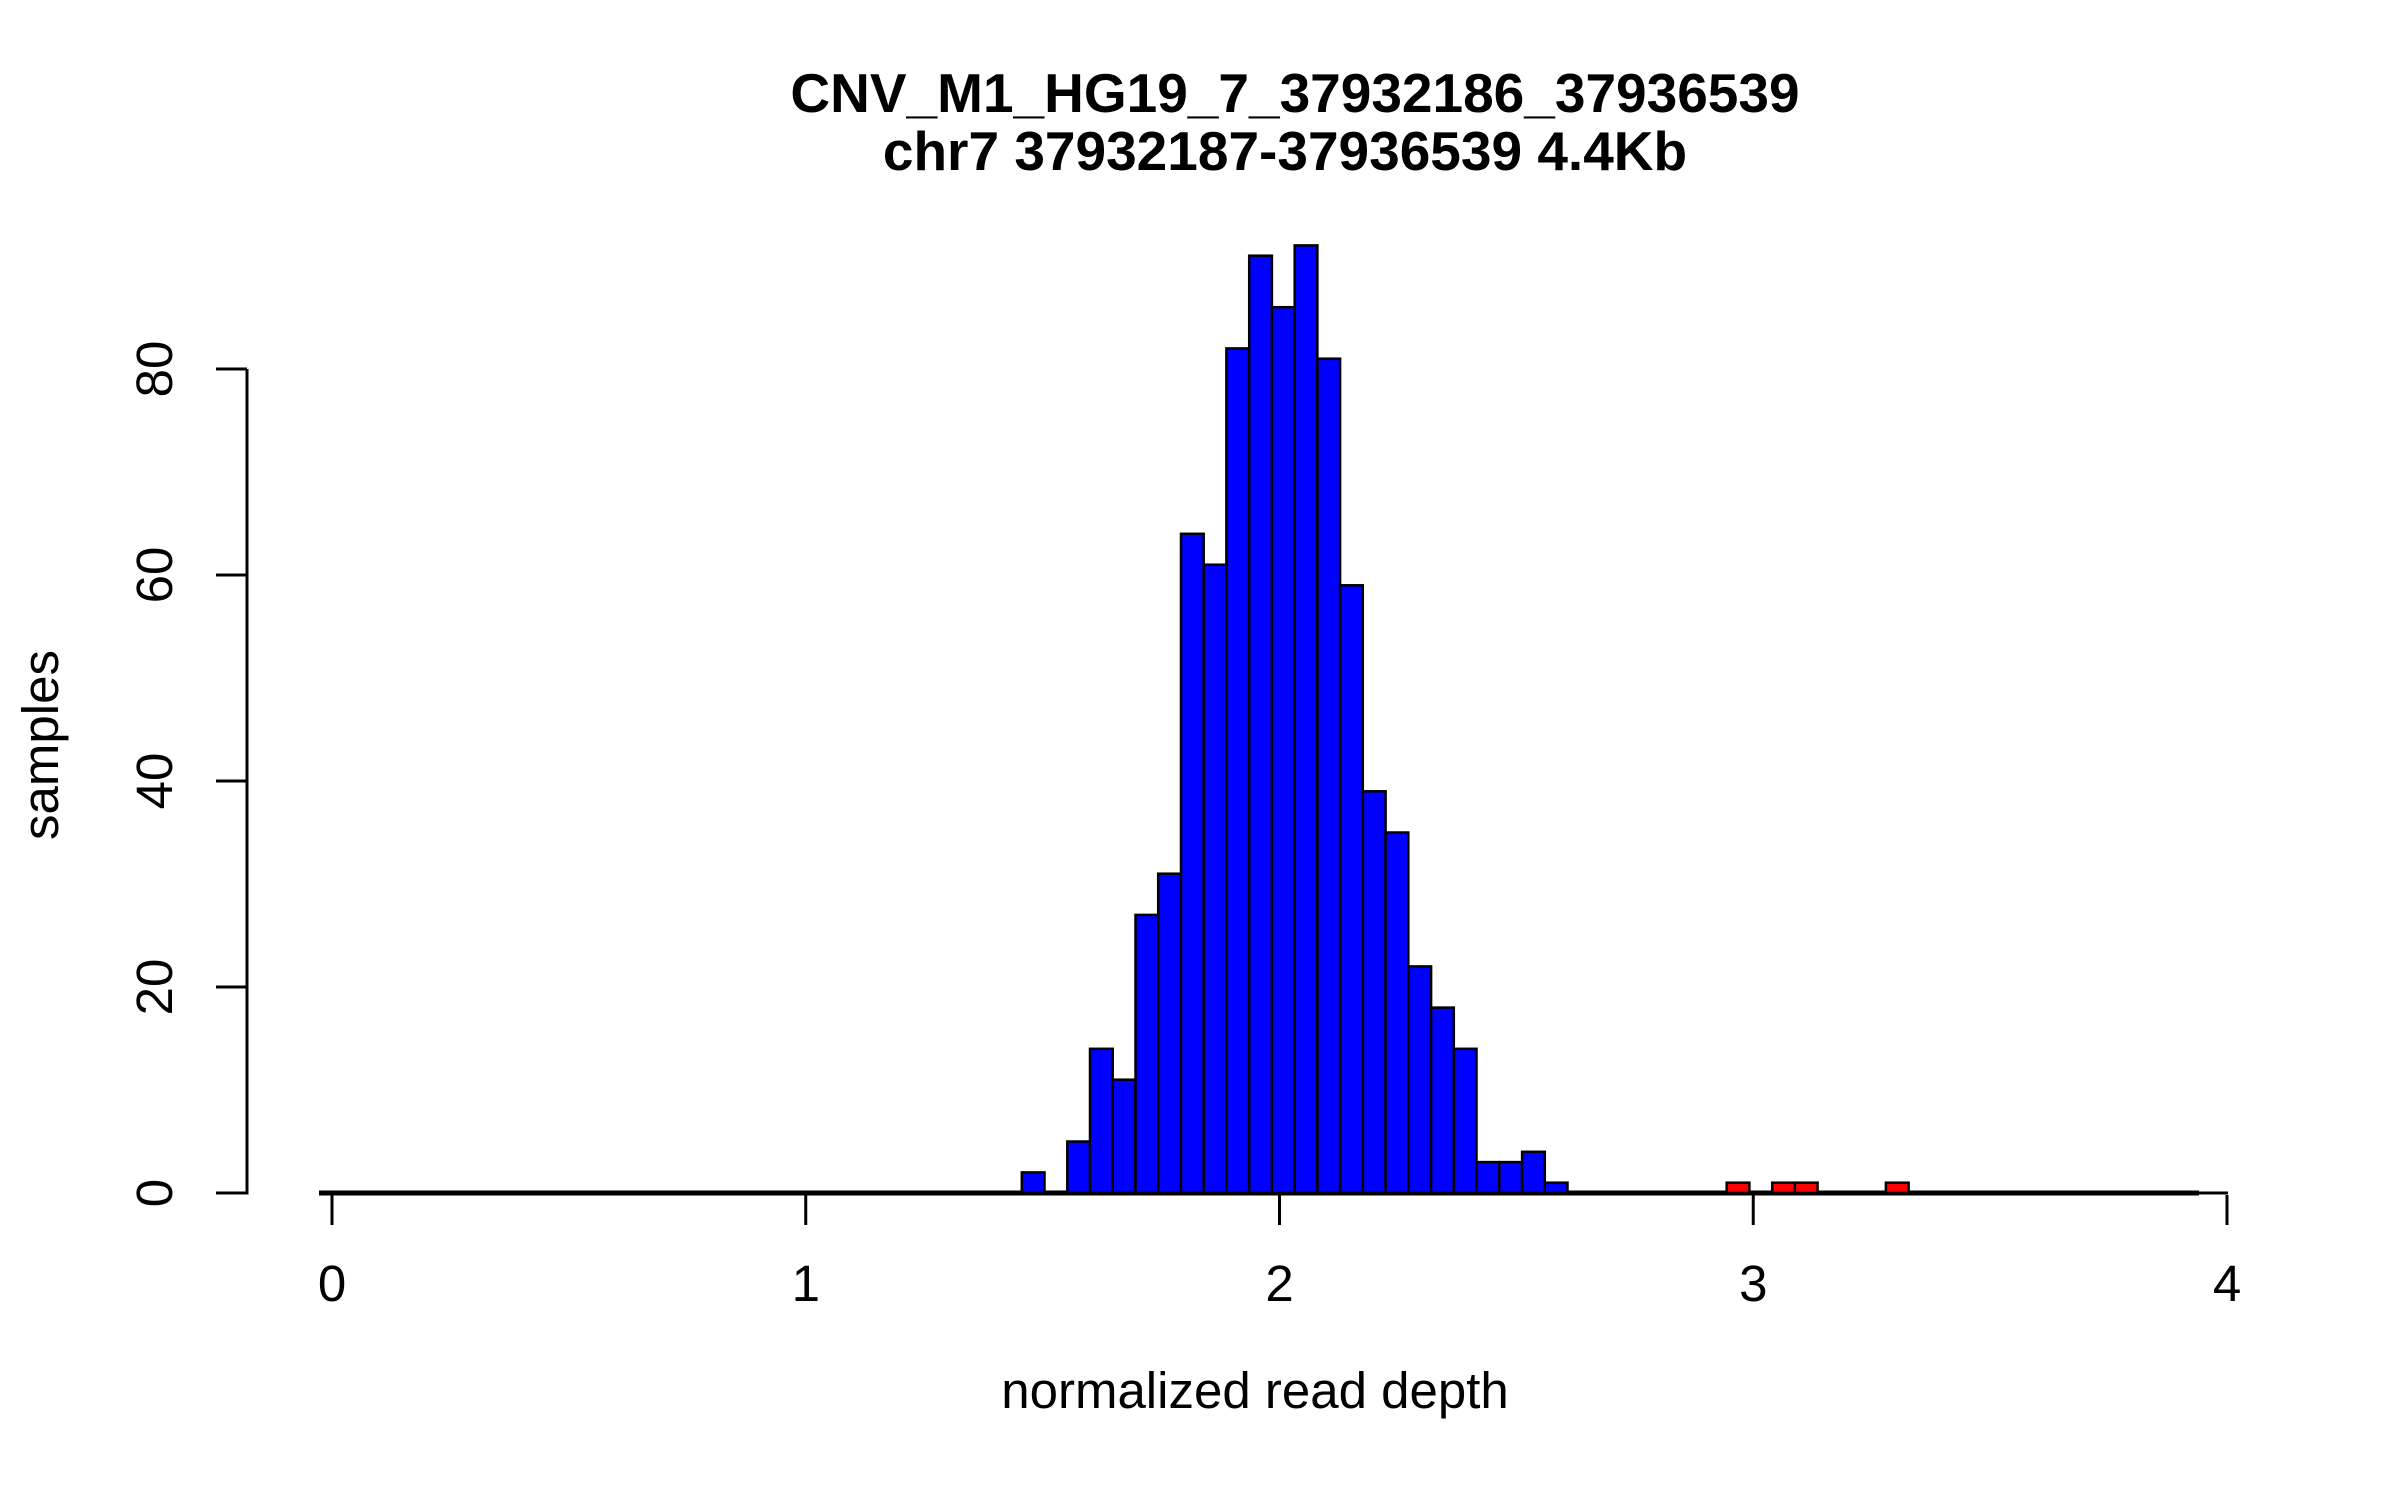 Image resolution: width=2400 pixels, height=1500 pixels. What do you see at coordinates (1279, 1253) in the screenshot?
I see `x-axis-ticks: 0 1 2 3 4` at bounding box center [1279, 1253].